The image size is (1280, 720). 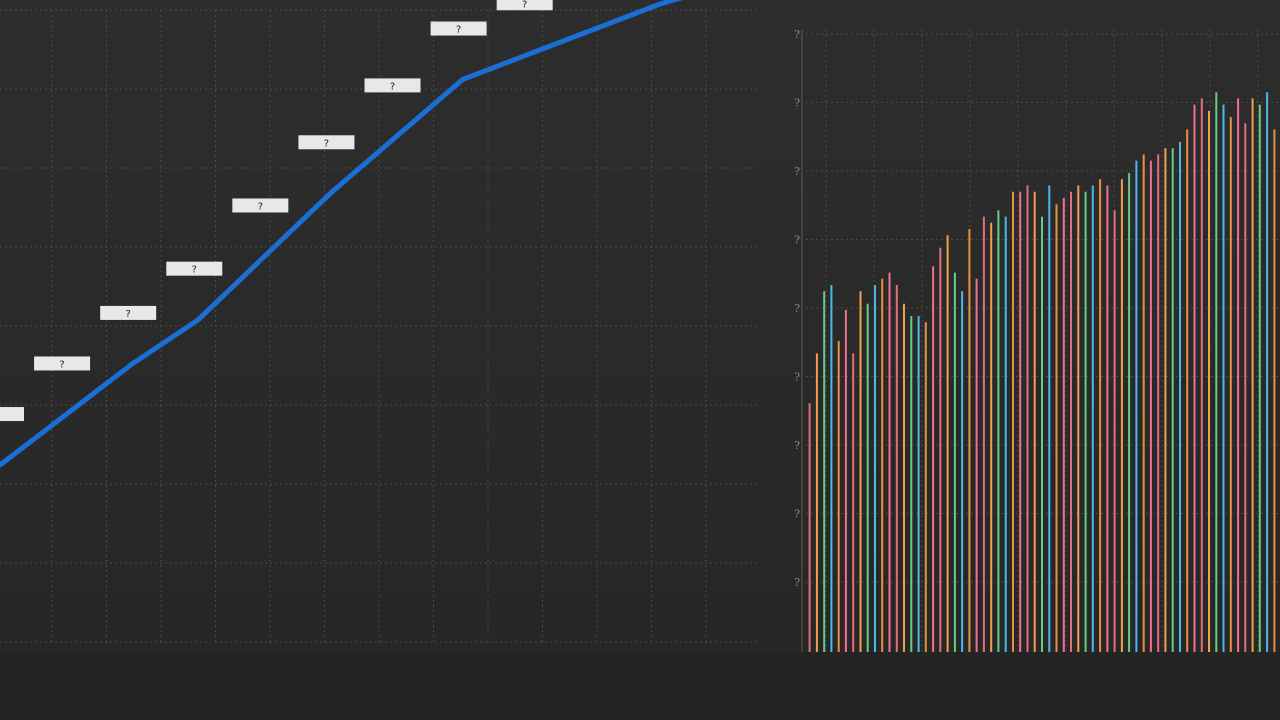 I want to click on bar-y-tick-labels: ?????????, so click(x=797, y=308).